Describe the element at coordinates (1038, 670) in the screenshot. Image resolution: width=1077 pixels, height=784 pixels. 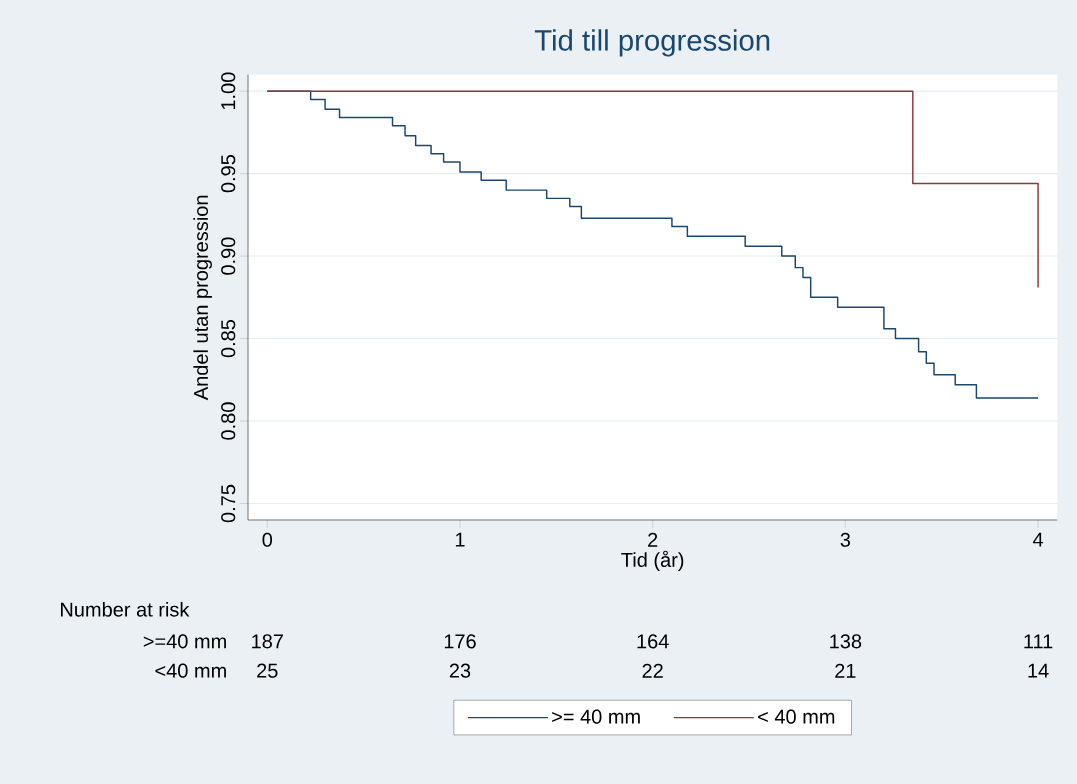
I see `text: 14` at that location.